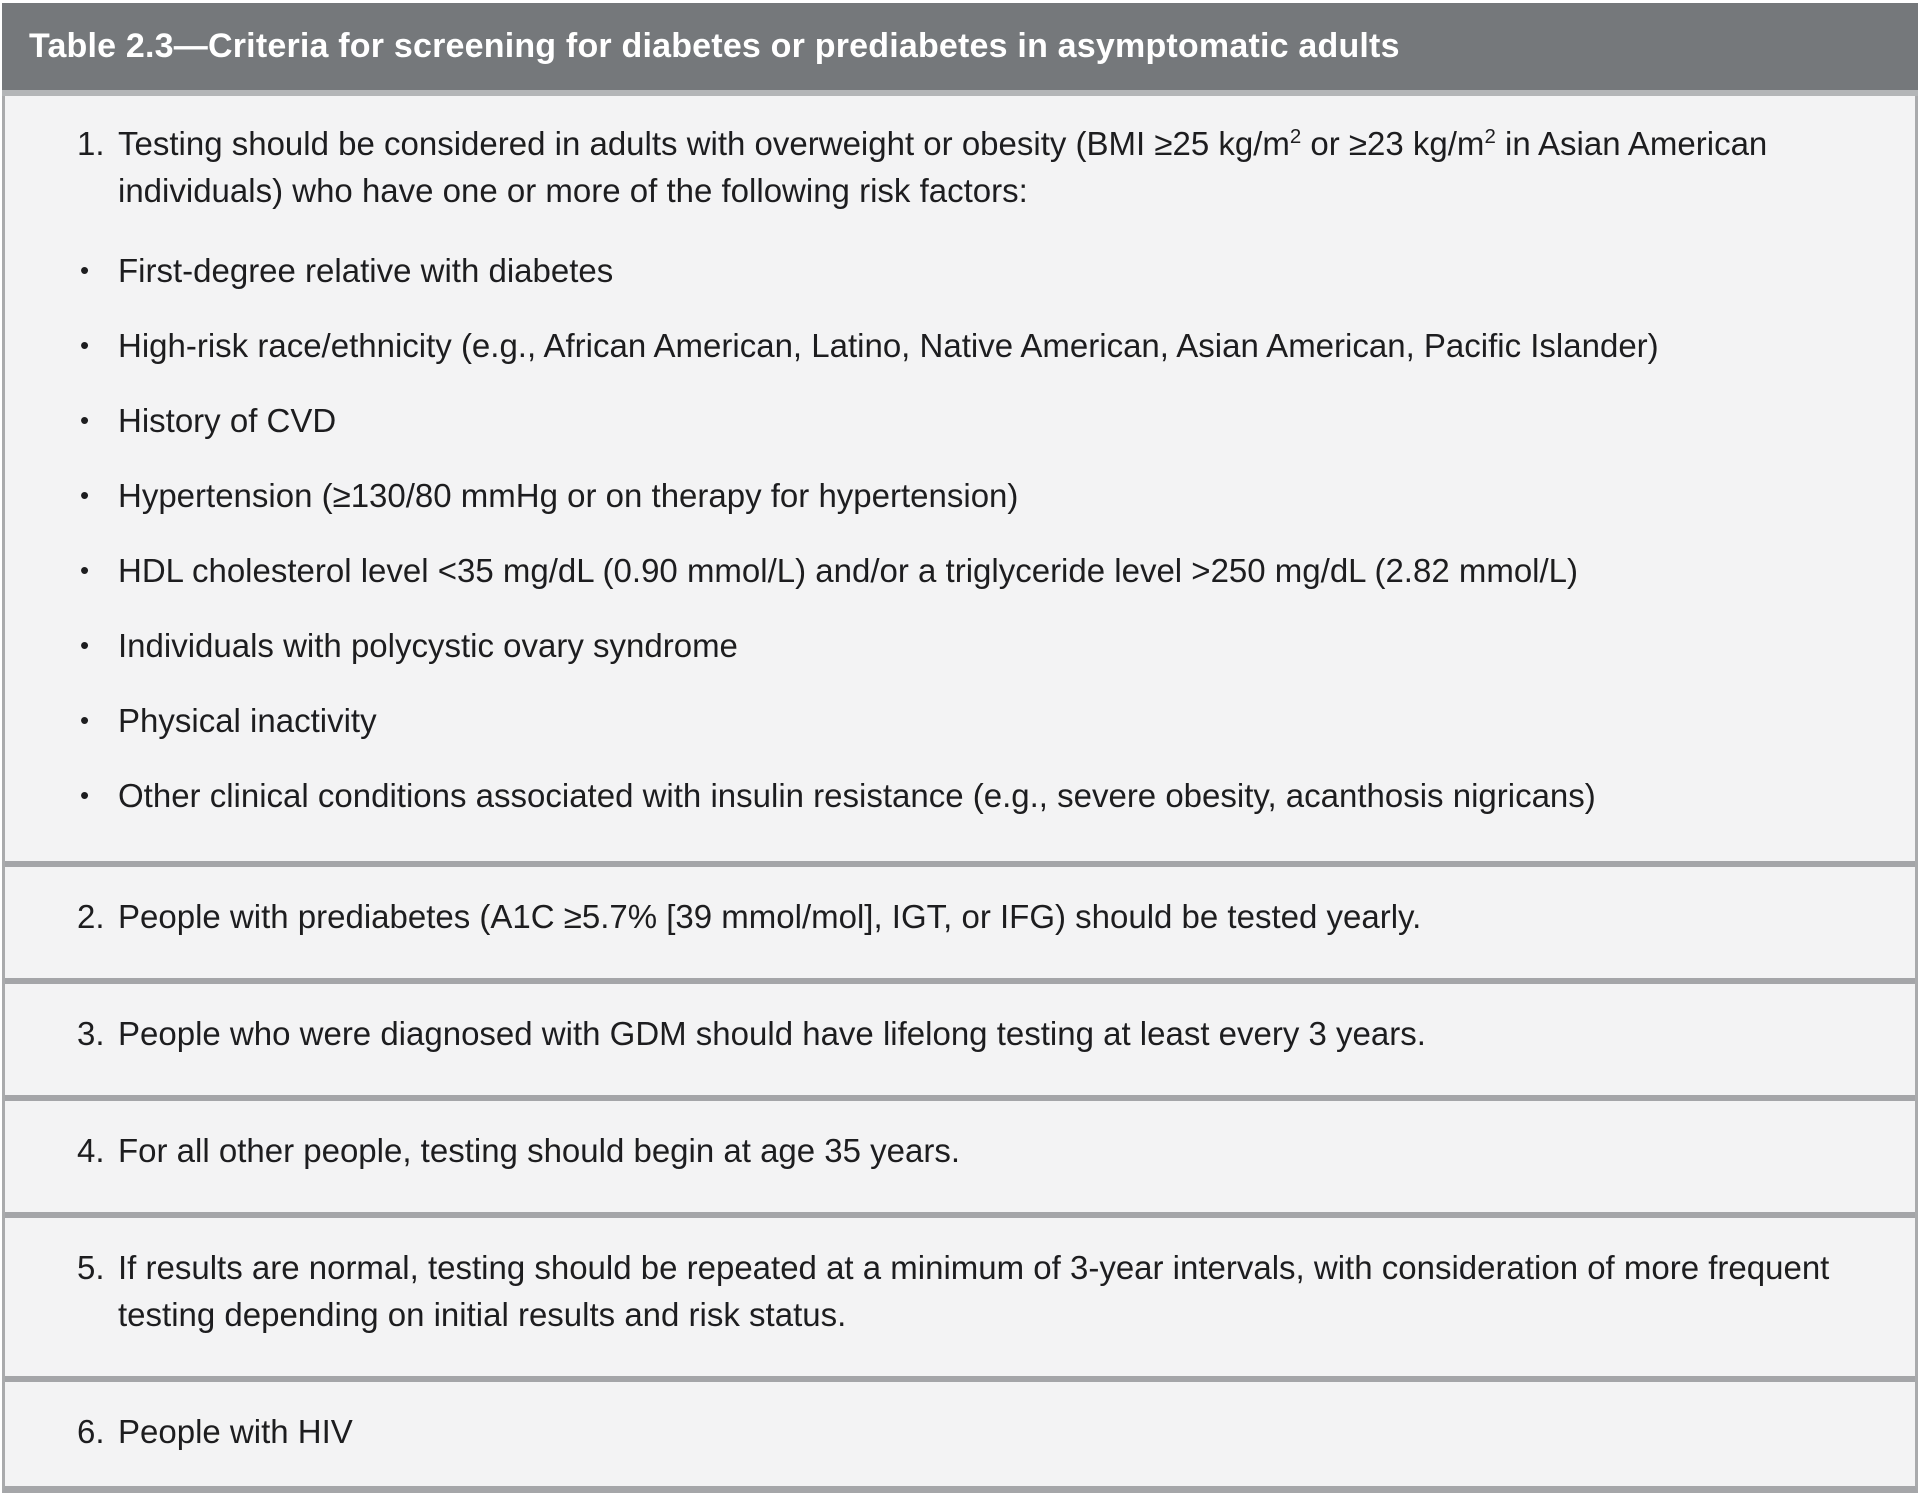  What do you see at coordinates (247, 720) in the screenshot?
I see `risk-factor-text: Physical inactivity` at bounding box center [247, 720].